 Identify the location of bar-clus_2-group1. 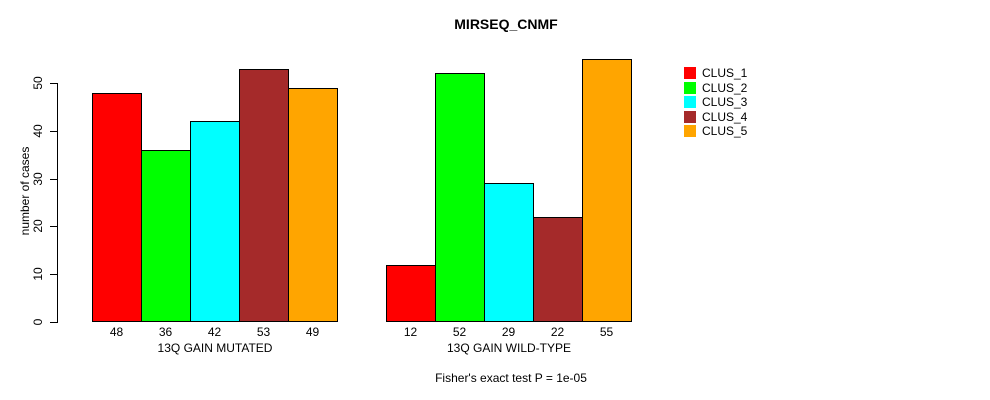
(166, 236).